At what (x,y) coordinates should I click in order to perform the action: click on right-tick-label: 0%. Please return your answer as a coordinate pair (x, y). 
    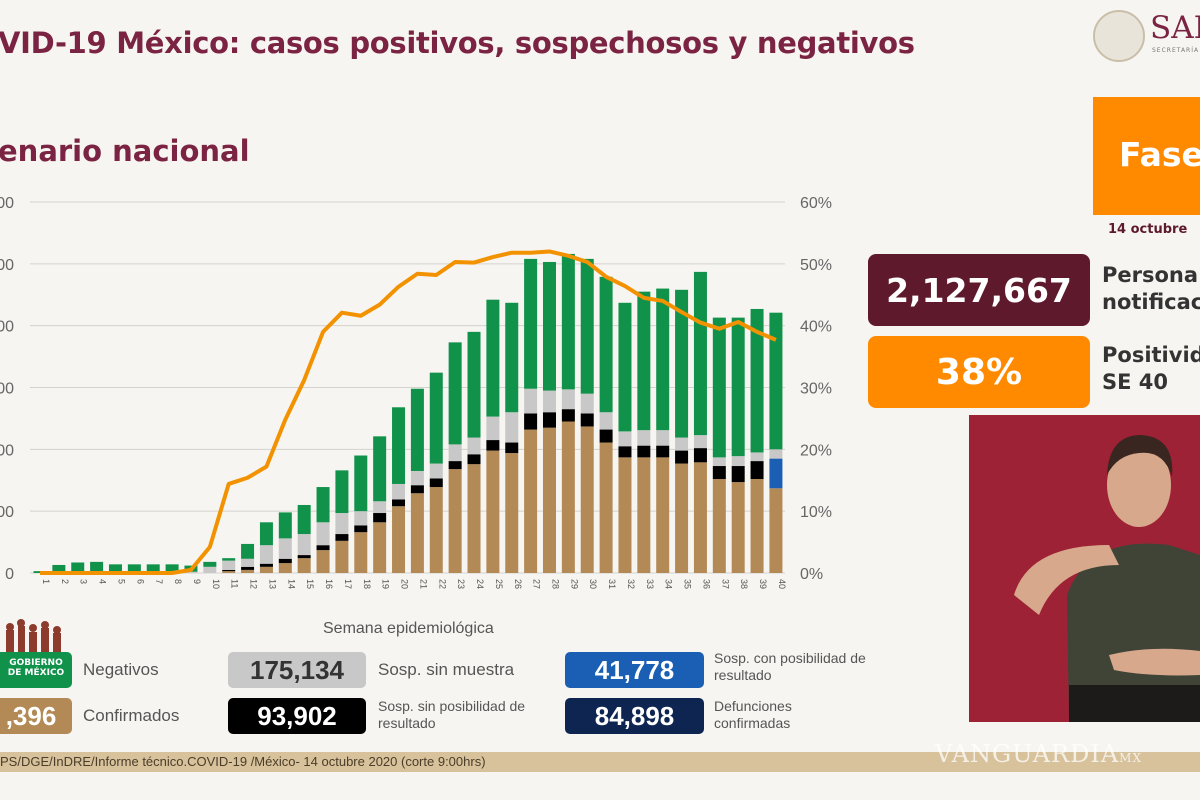
    Looking at the image, I should click on (811, 574).